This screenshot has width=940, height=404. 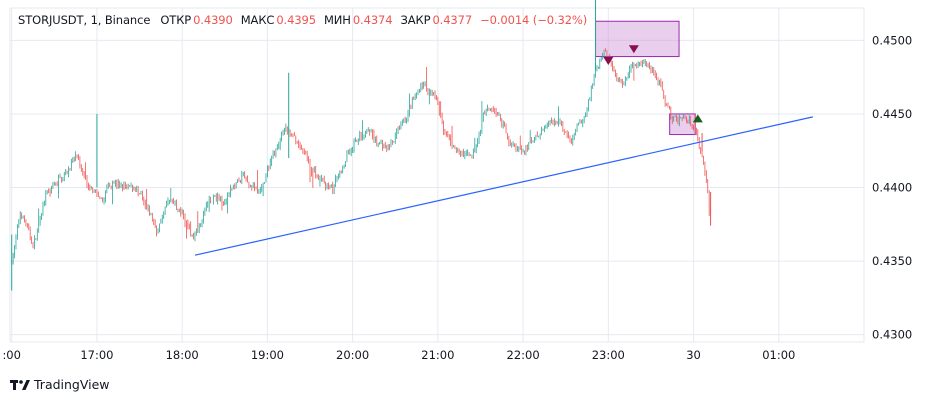 I want to click on symbol-title: STORJUSDT, 1, Binance, so click(x=84, y=20).